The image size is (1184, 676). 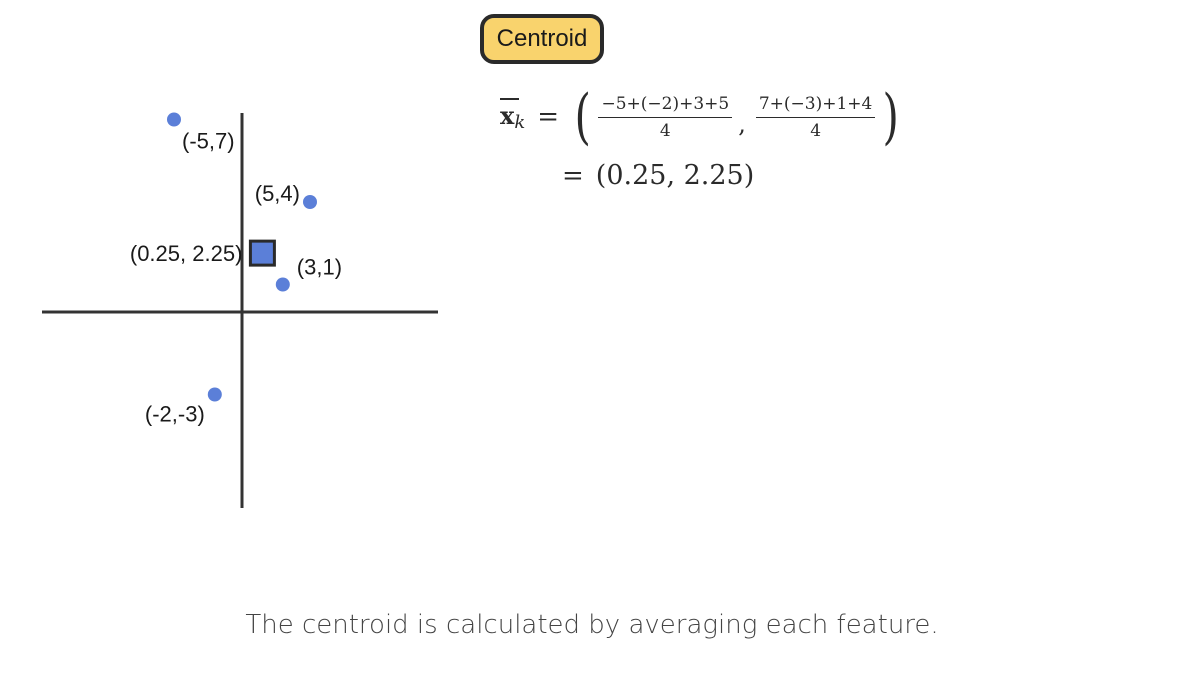 I want to click on data-point-label: (5,4), so click(x=277, y=193).